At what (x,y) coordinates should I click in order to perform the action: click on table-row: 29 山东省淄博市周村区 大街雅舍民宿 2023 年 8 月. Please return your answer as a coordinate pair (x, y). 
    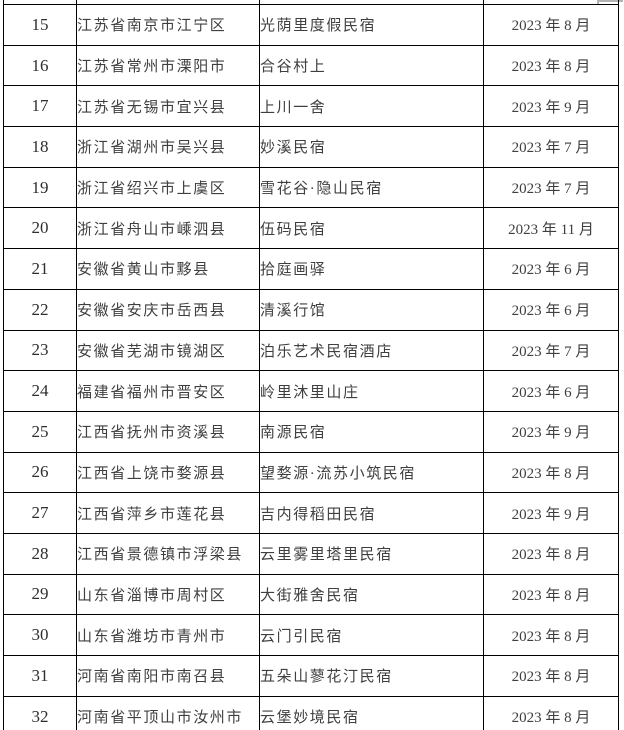
    Looking at the image, I should click on (311, 594).